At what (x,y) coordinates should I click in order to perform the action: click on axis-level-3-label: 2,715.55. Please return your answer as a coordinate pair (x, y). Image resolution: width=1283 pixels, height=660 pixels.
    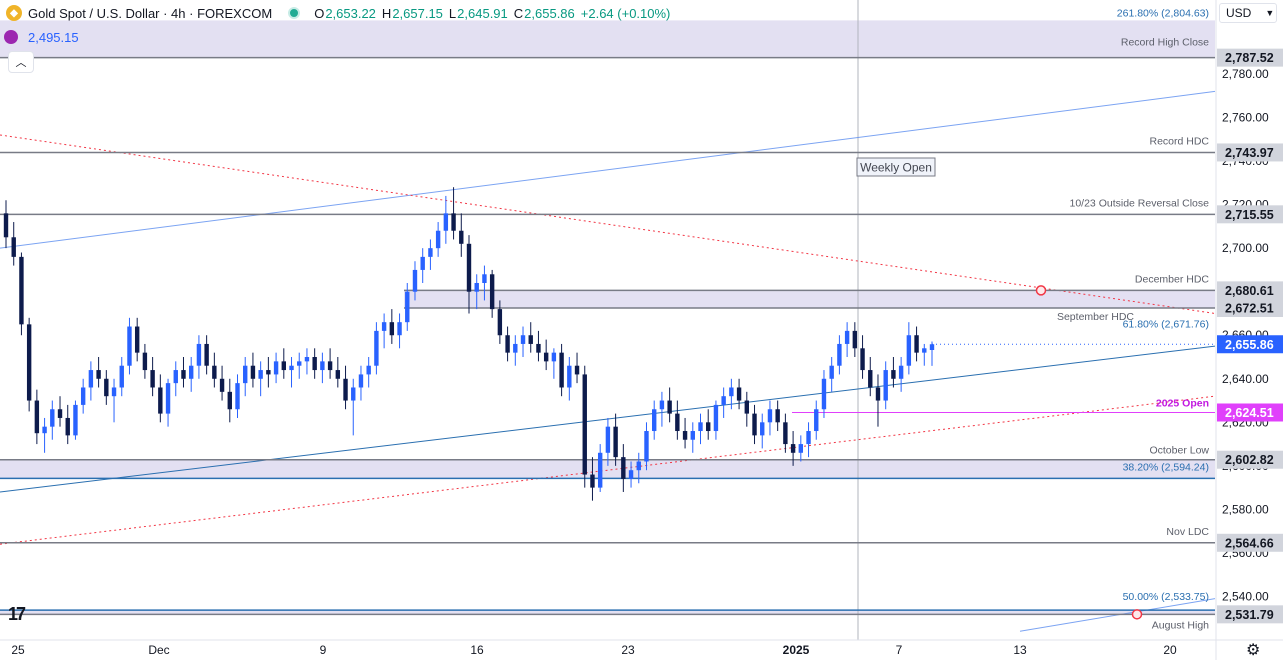
    Looking at the image, I should click on (1249, 215).